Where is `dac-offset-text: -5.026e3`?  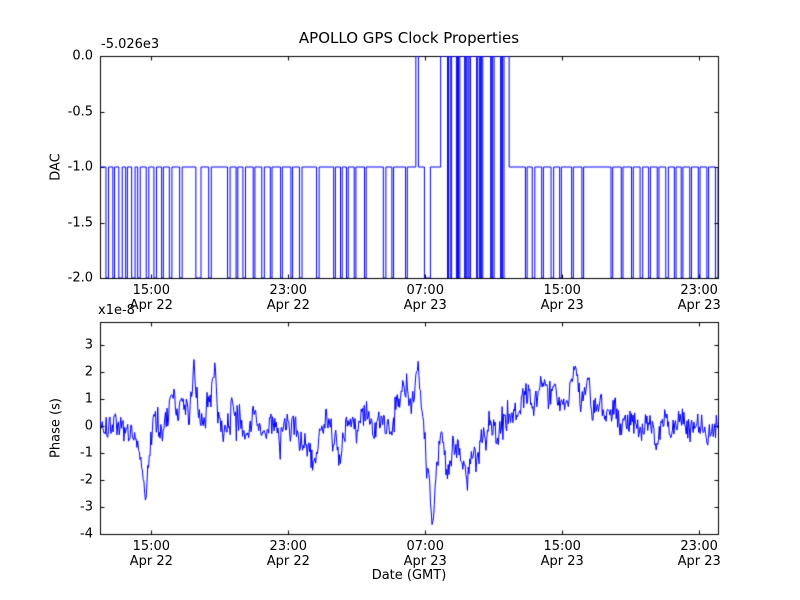
dac-offset-text: -5.026e3 is located at coordinates (130, 44).